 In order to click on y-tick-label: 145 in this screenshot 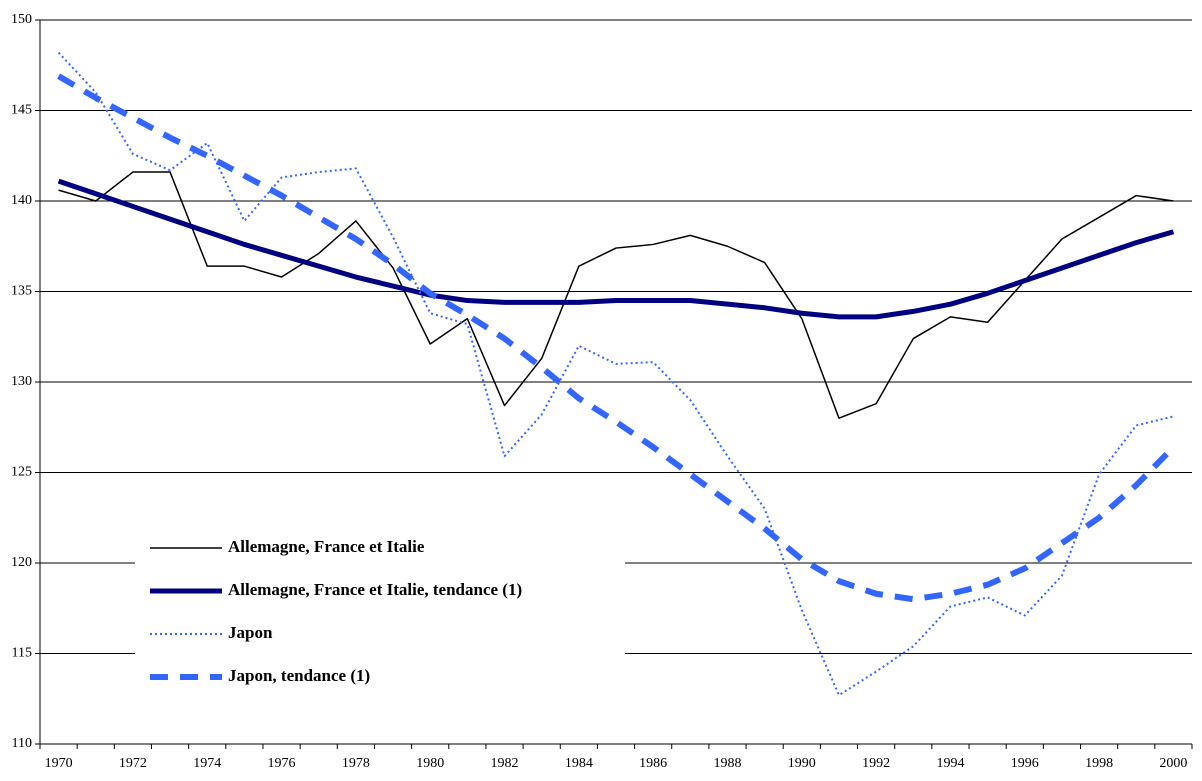, I will do `click(21, 110)`.